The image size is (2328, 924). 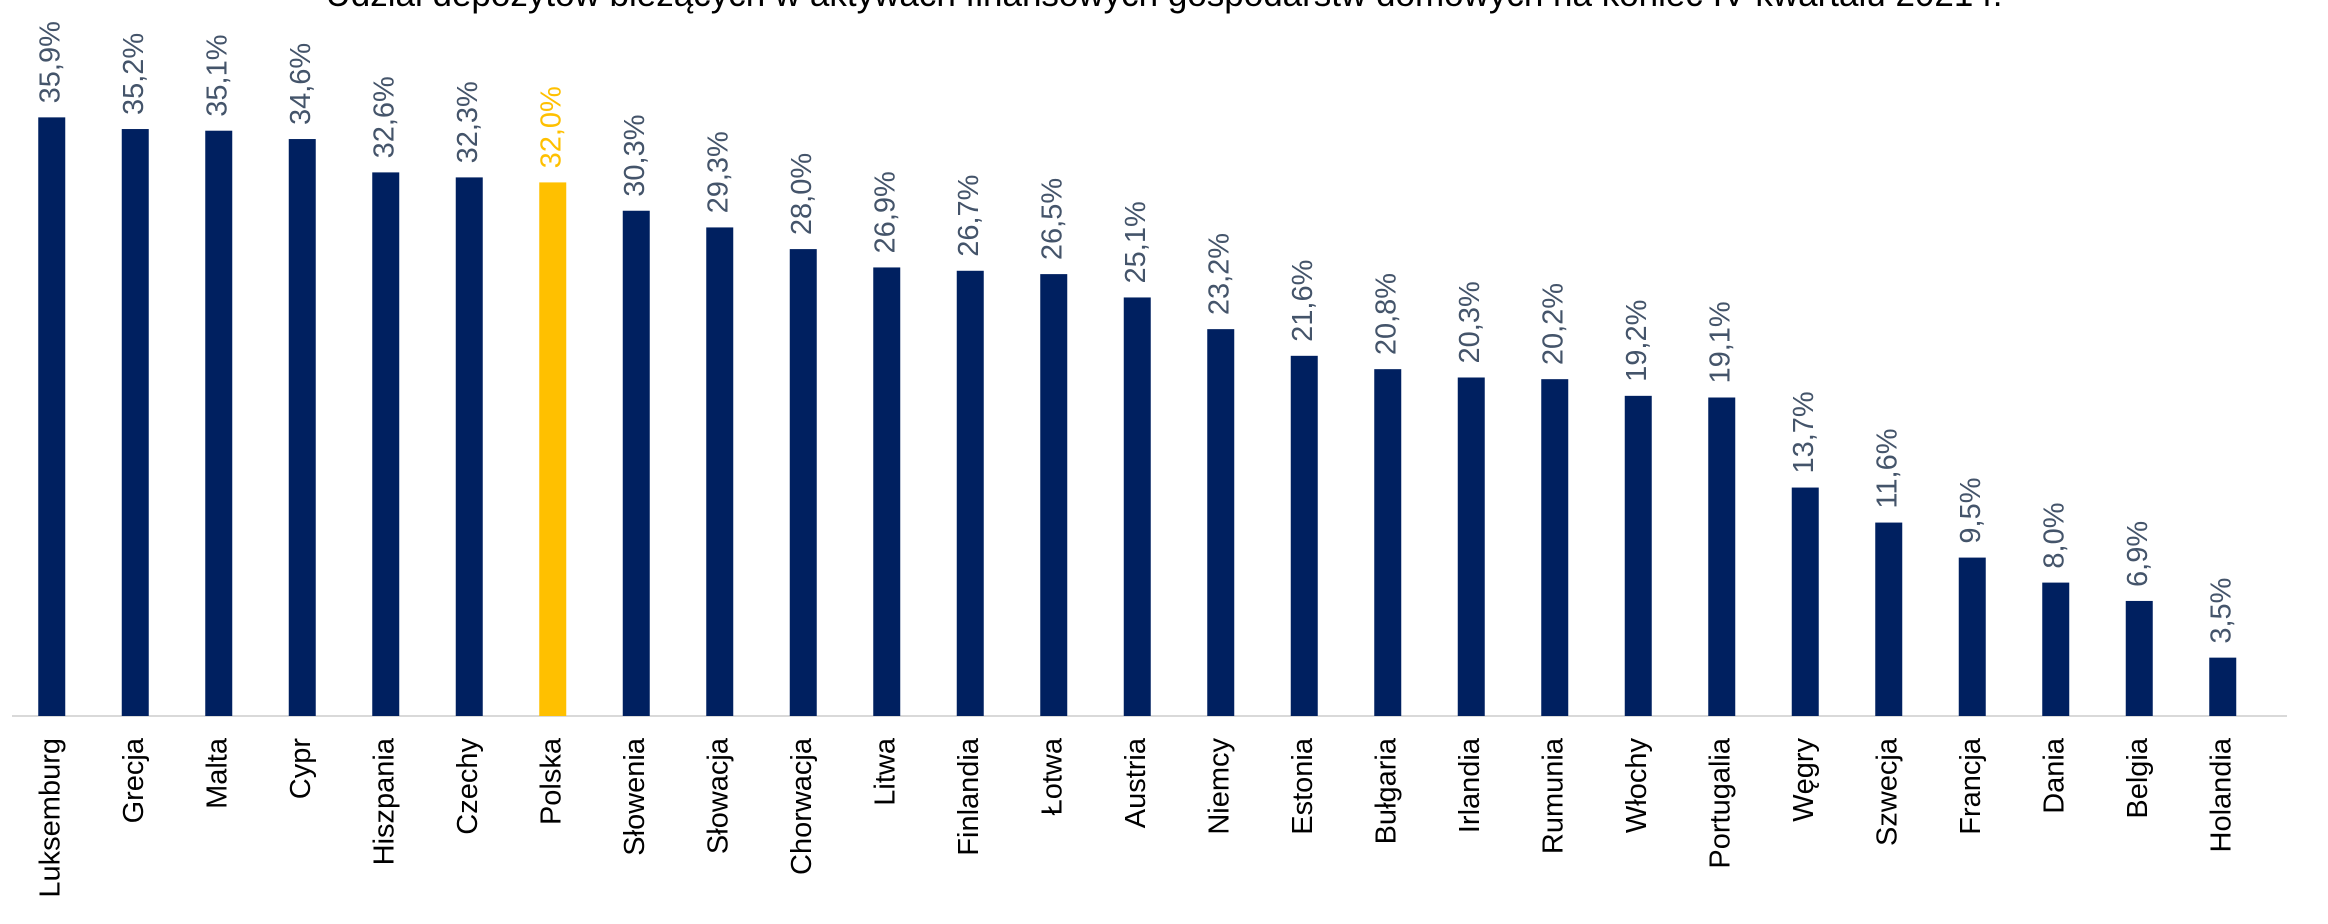 I want to click on x-tick-label: Węgry, so click(x=1804, y=780).